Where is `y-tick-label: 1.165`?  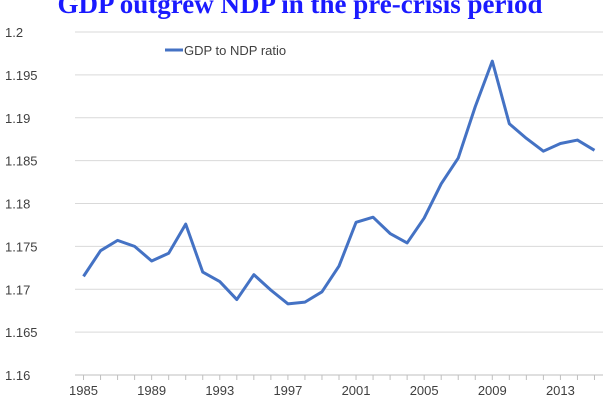
y-tick-label: 1.165 is located at coordinates (21, 332).